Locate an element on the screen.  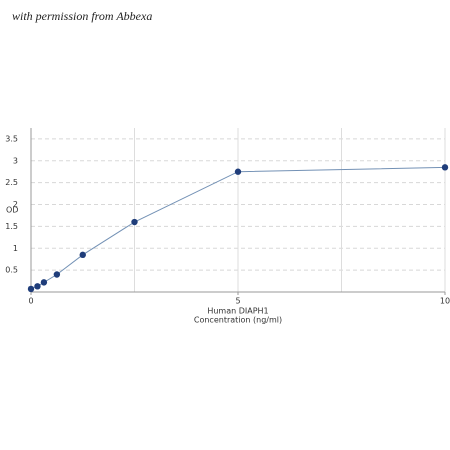
y-tick-label: 3.5 is located at coordinates (11, 138).